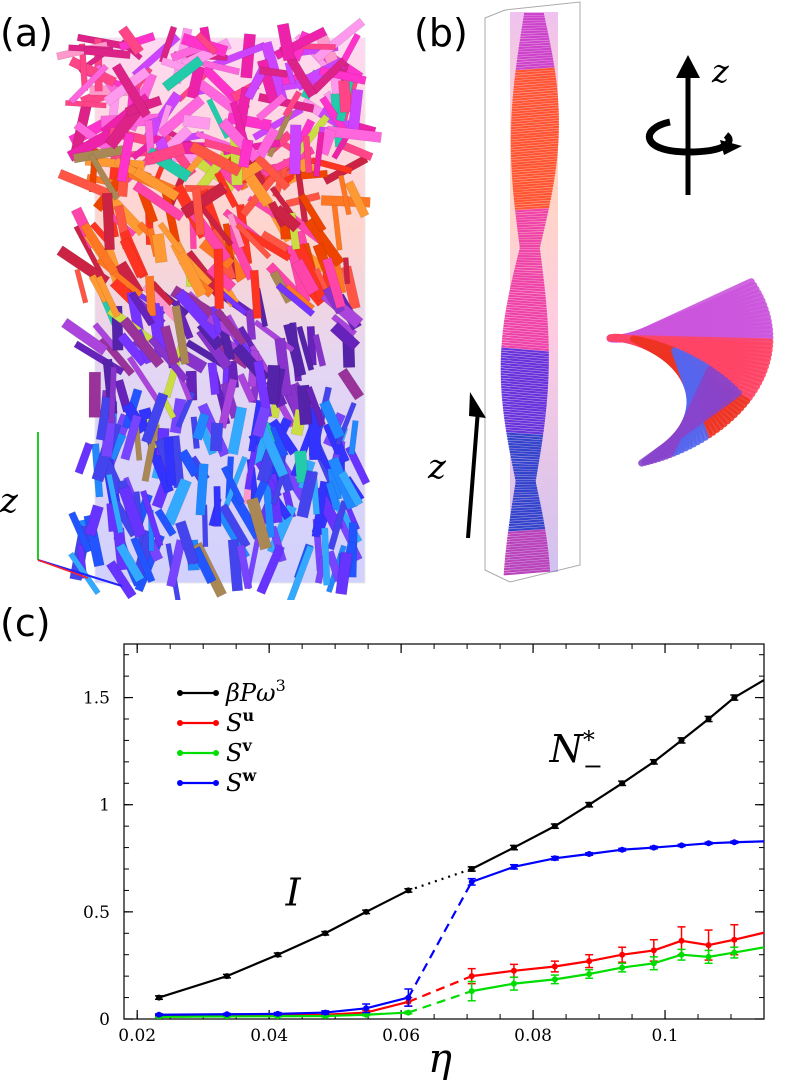 Image resolution: width=789 pixels, height=1080 pixels. What do you see at coordinates (281, 685) in the screenshot?
I see `legend-sup: 3` at bounding box center [281, 685].